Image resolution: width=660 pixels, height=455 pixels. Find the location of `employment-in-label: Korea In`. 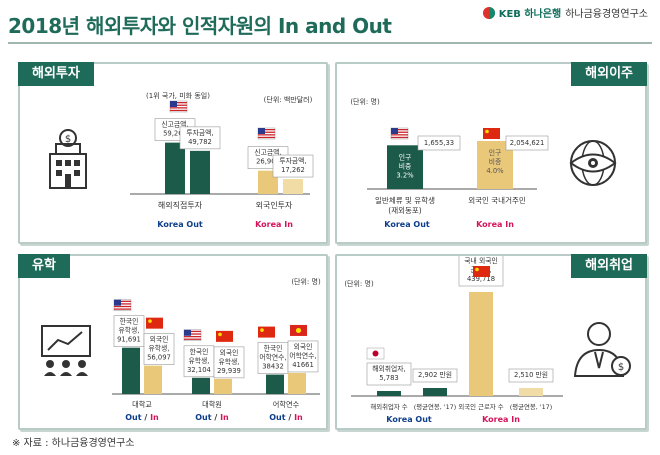

employment-in-label: Korea In is located at coordinates (501, 419).